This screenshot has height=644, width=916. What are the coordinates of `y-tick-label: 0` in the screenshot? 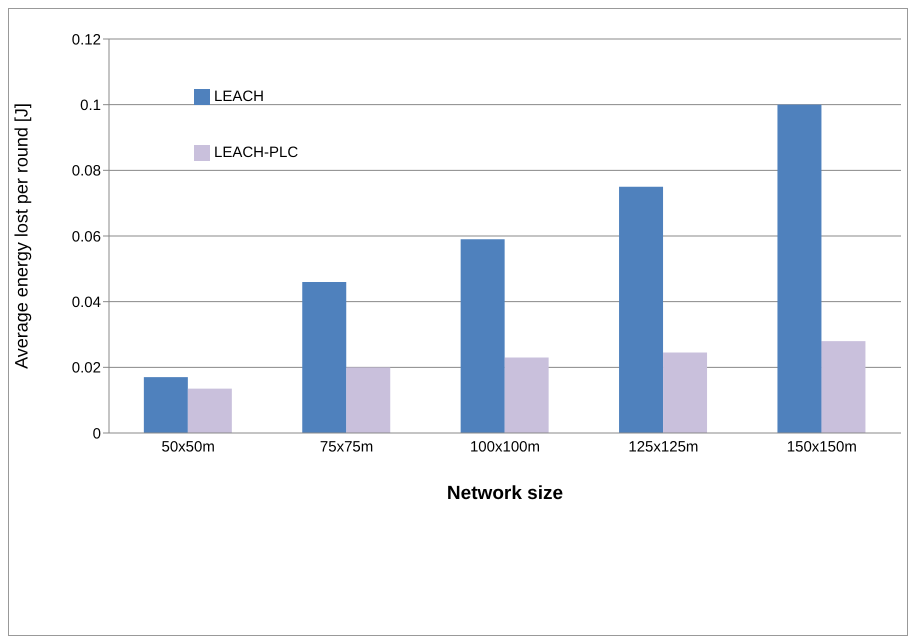 It's located at (96, 433).